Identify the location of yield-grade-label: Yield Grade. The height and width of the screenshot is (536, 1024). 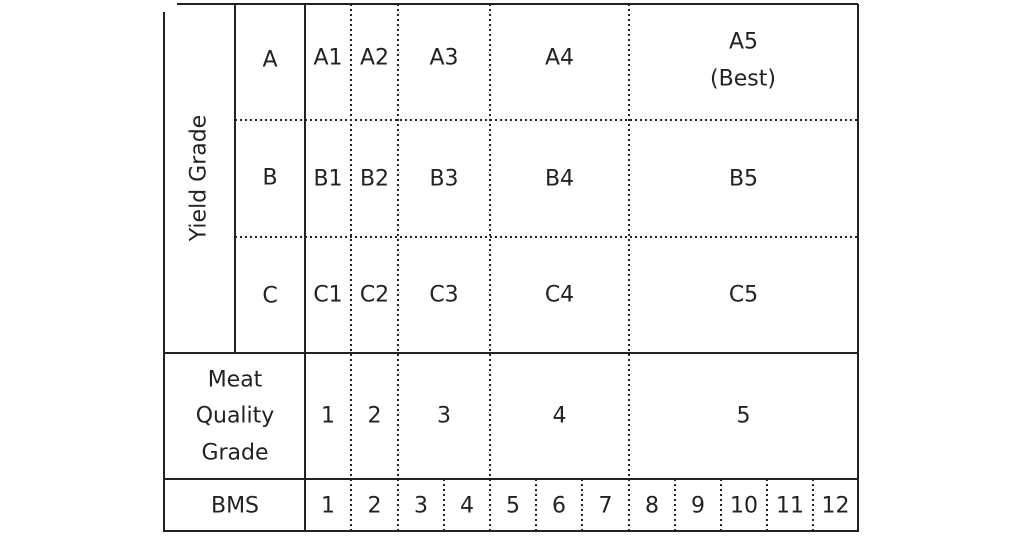
(199, 178).